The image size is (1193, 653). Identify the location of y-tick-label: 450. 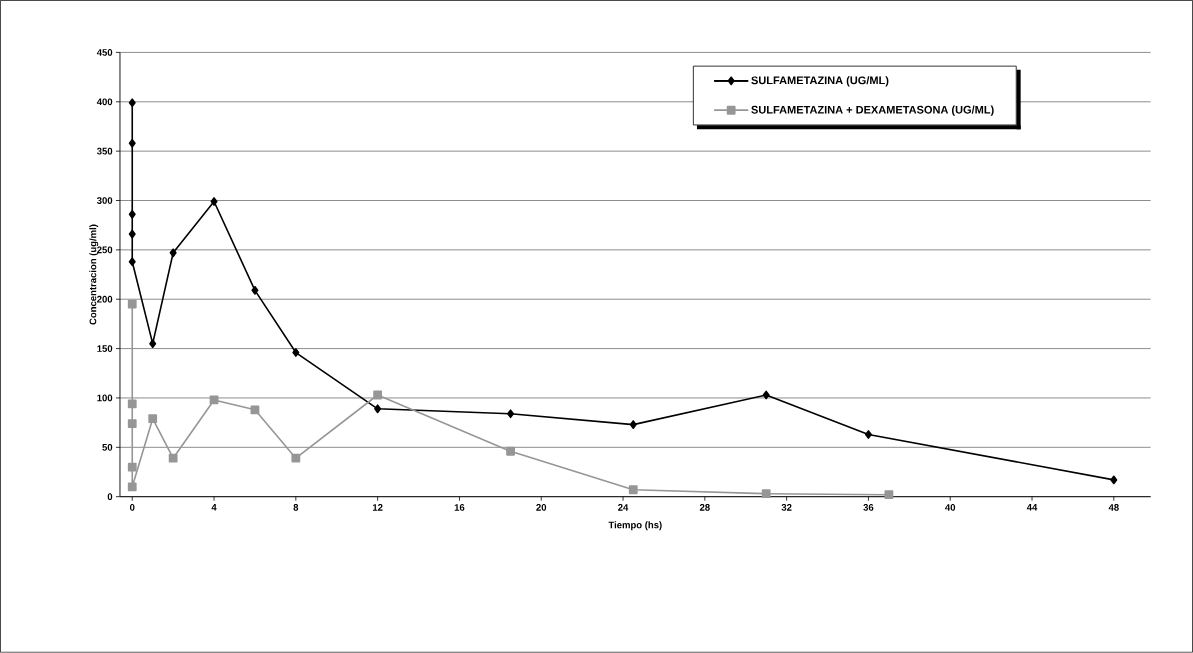
(104, 52).